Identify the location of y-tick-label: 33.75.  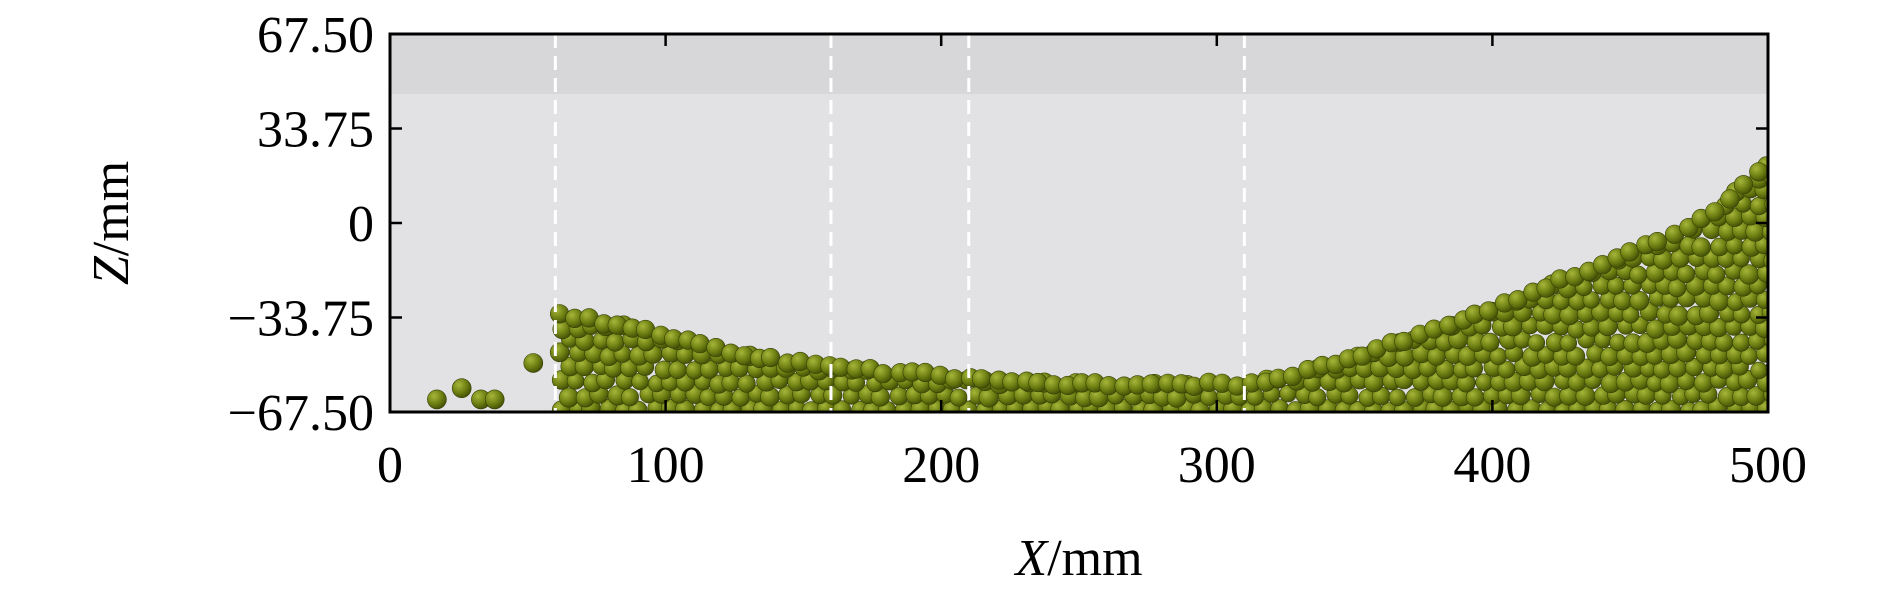
(315, 130).